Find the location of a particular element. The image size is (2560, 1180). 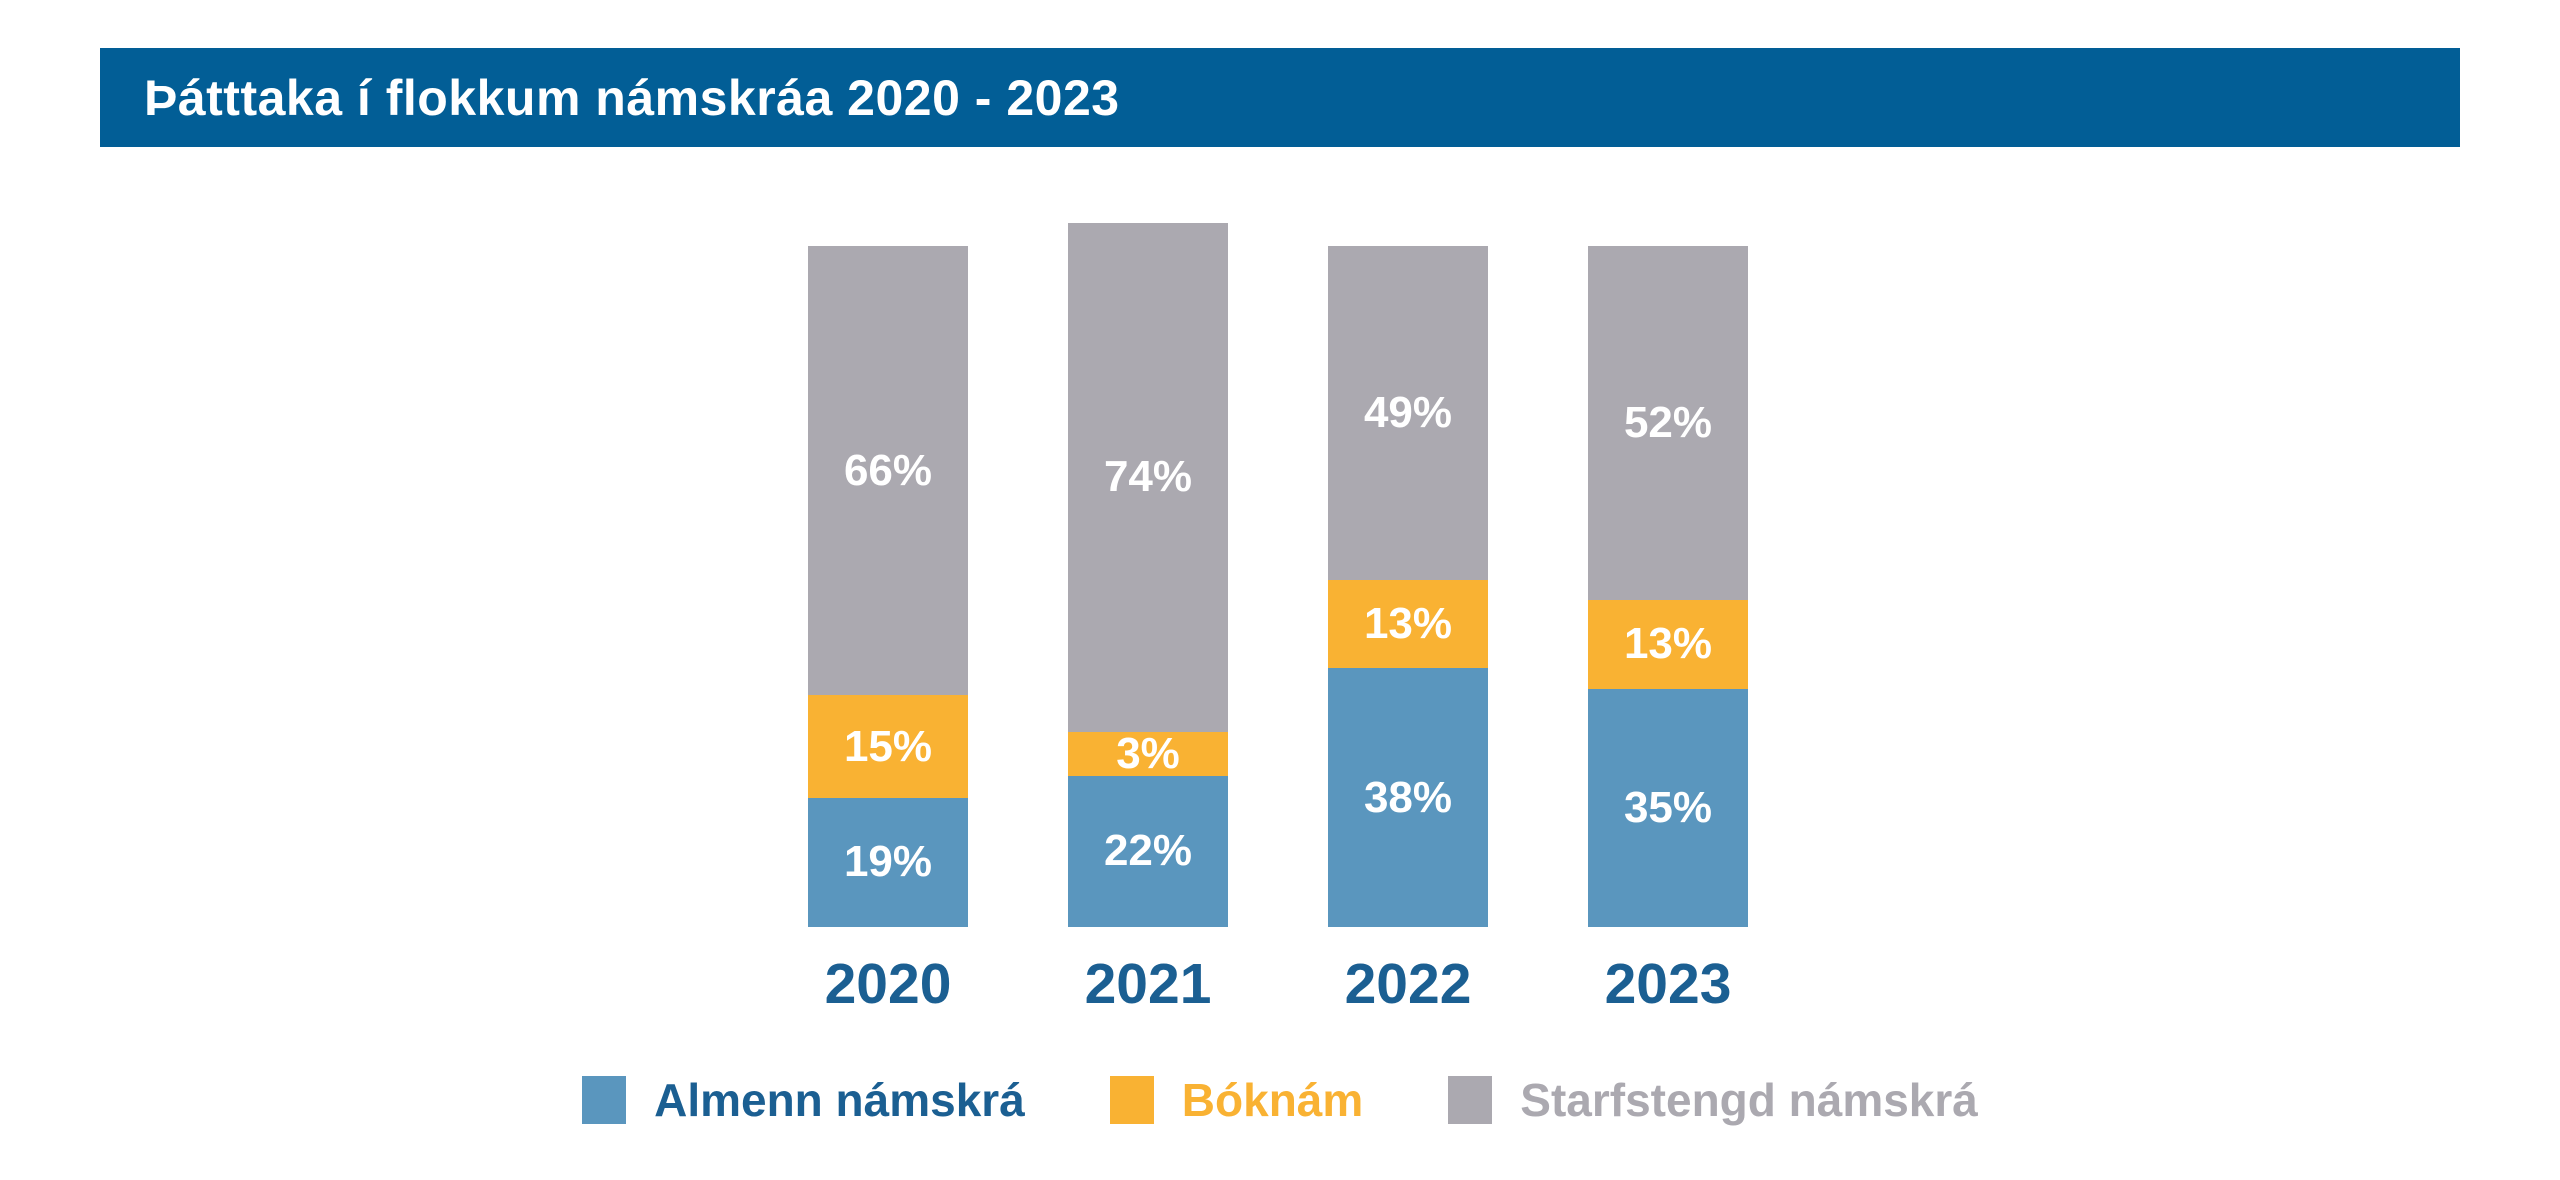

segment-value-label: 74% is located at coordinates (1148, 477).